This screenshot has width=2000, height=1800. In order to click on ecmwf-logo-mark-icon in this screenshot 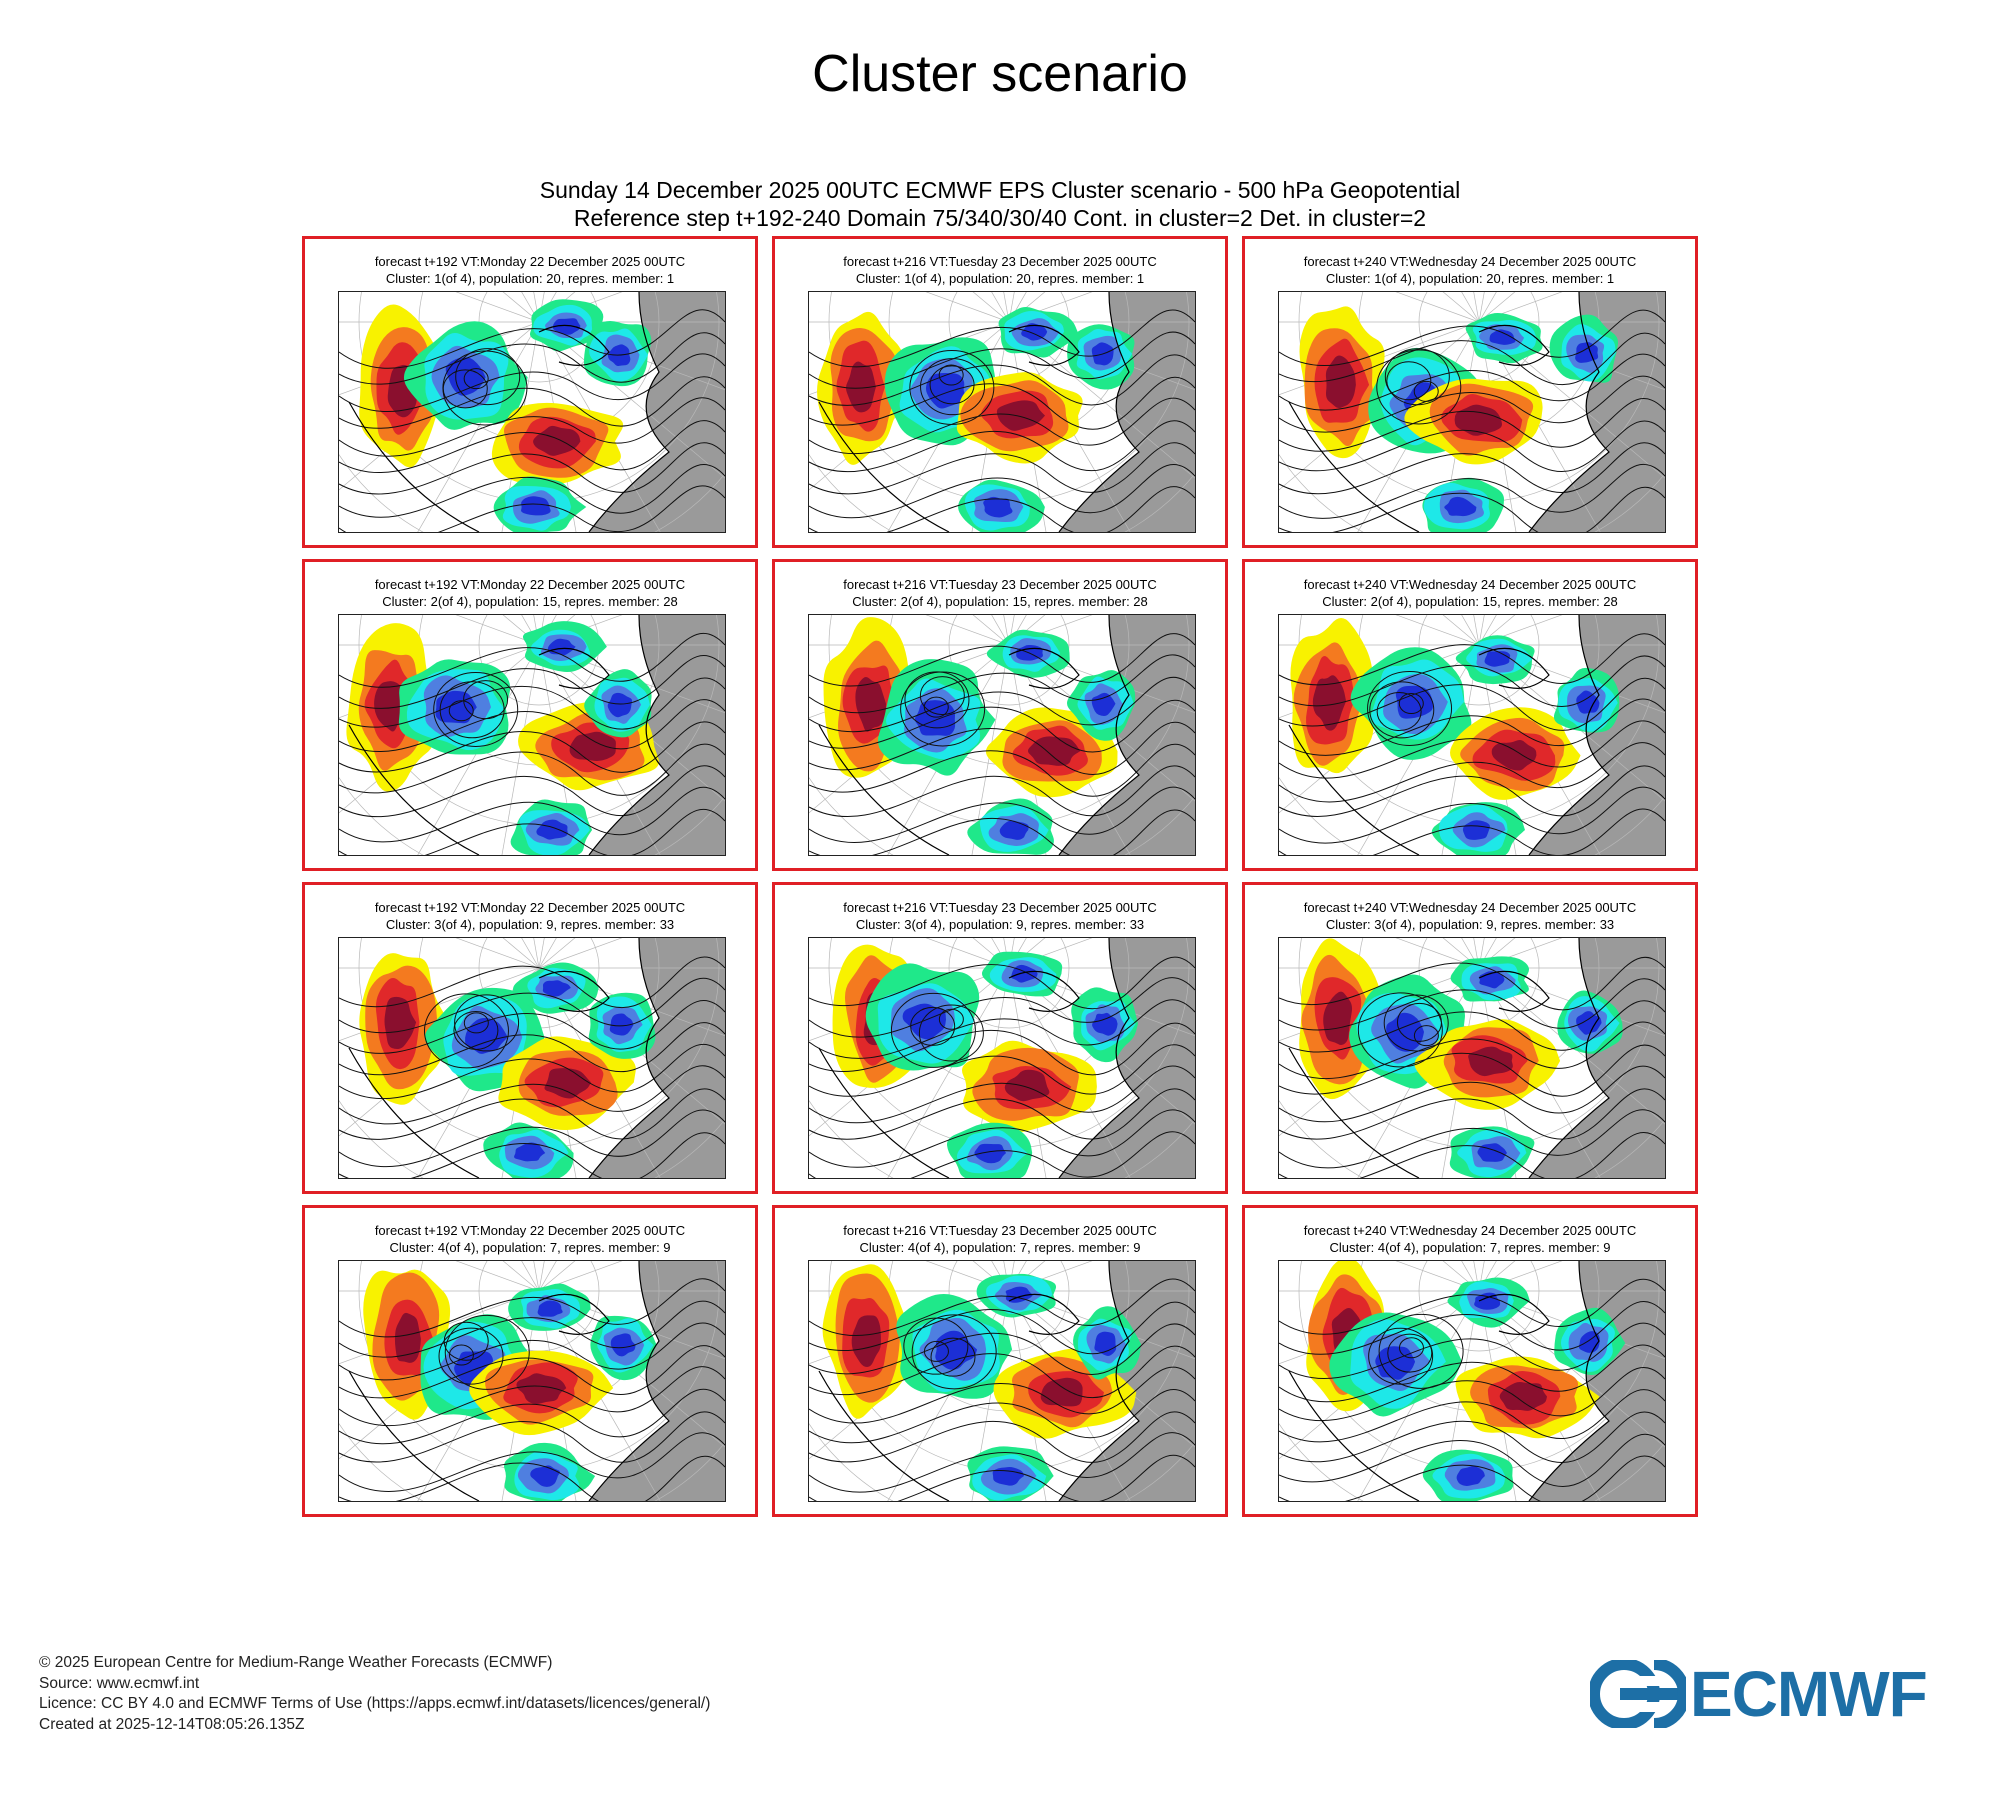, I will do `click(1638, 1694)`.